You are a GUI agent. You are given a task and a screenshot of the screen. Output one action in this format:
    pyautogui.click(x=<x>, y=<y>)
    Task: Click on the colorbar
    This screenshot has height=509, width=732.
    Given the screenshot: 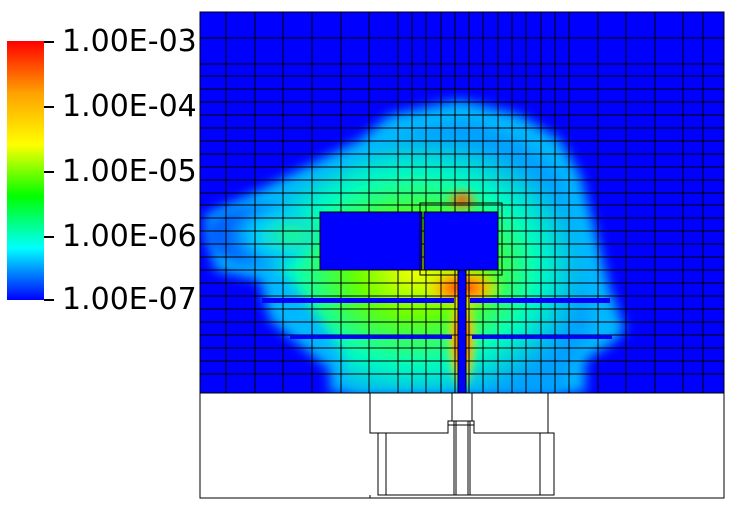 What is the action you would take?
    pyautogui.click(x=25, y=170)
    